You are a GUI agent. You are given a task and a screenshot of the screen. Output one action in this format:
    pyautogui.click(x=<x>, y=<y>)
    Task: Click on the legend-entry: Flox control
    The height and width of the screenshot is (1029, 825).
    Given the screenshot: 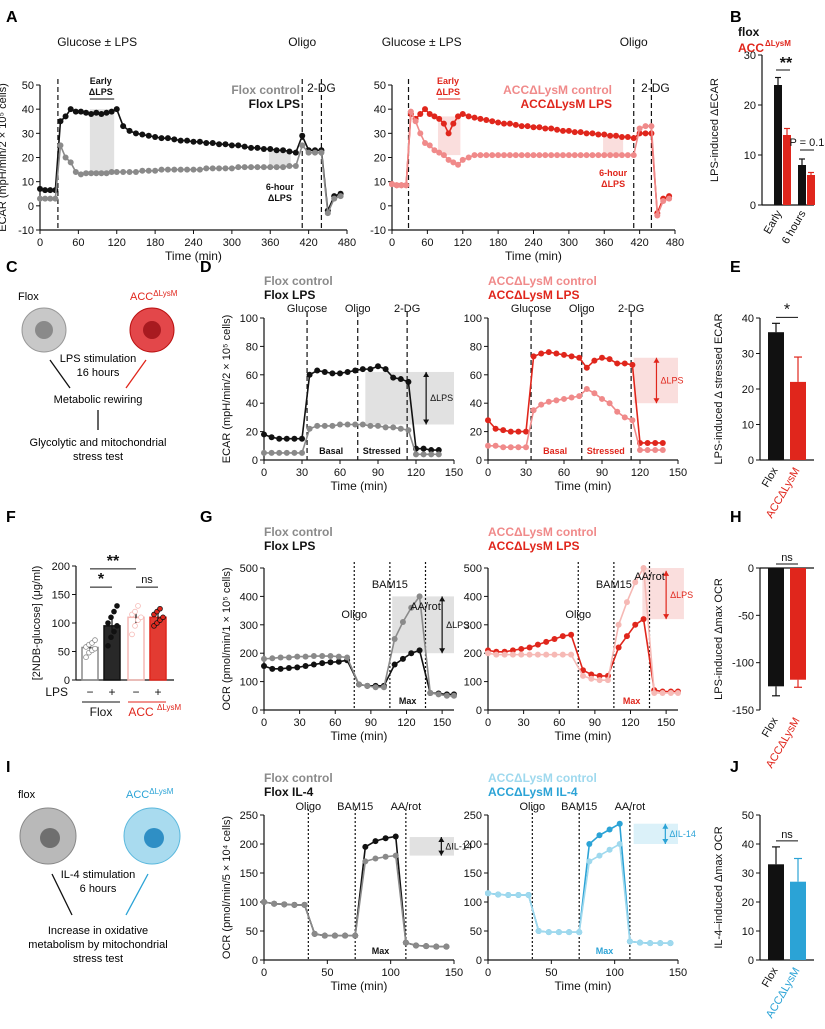 What is the action you would take?
    pyautogui.click(x=298, y=281)
    